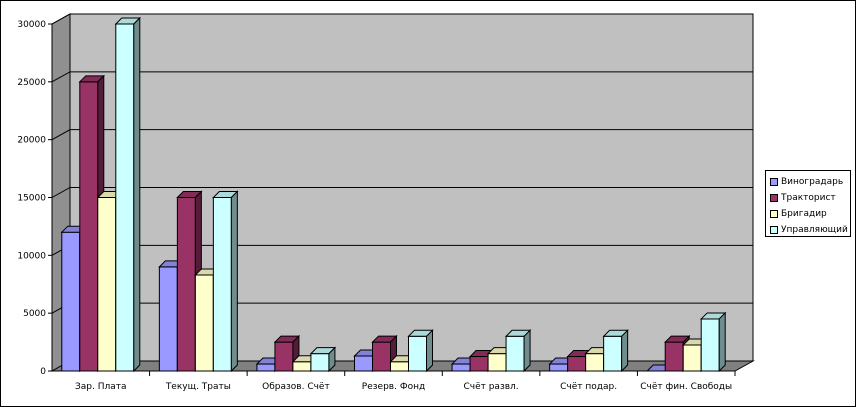 The width and height of the screenshot is (856, 407). I want to click on category-label: Текущ. Траты, so click(198, 387).